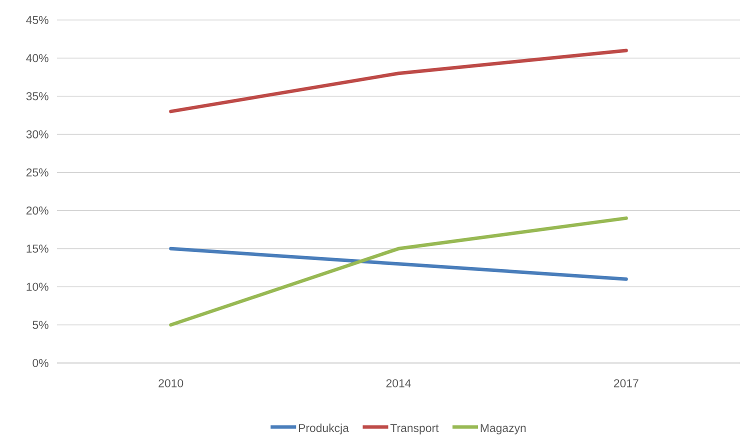 The width and height of the screenshot is (745, 439). I want to click on x-tick-label: 2017, so click(626, 383).